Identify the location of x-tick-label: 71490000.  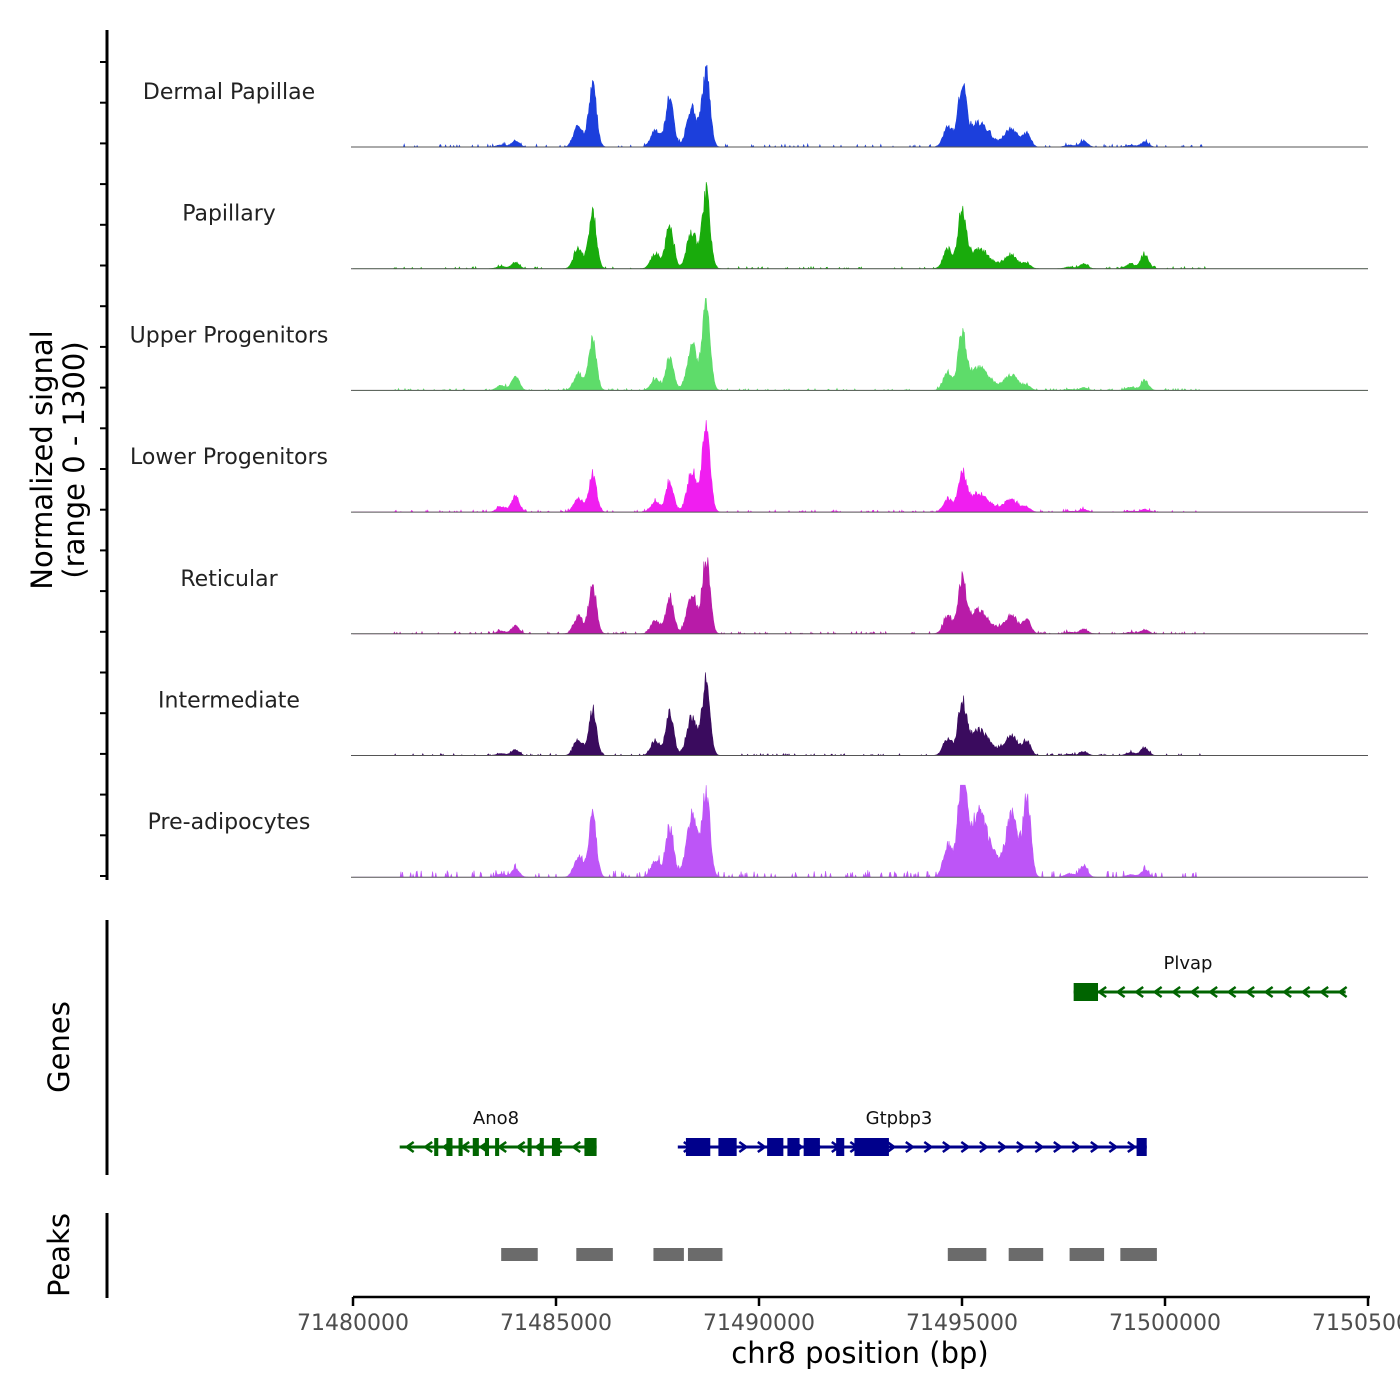
(759, 1323).